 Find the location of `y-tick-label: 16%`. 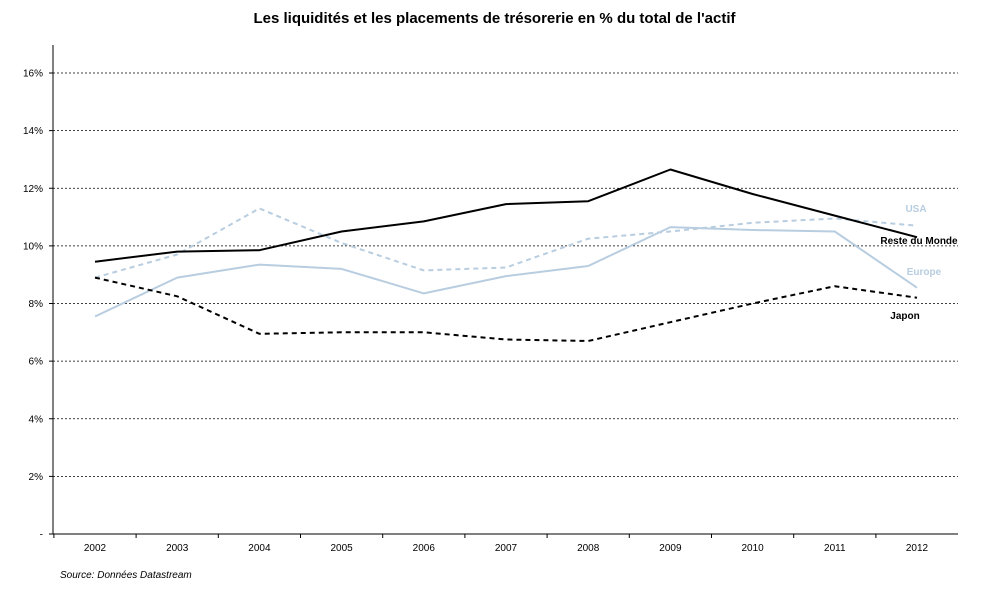

y-tick-label: 16% is located at coordinates (33, 74).